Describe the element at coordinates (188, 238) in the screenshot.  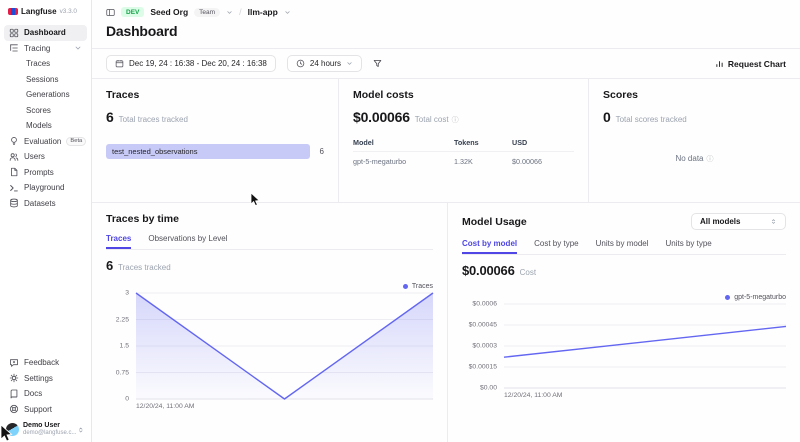
I see `tab-observations-by-level: Observations by Level` at that location.